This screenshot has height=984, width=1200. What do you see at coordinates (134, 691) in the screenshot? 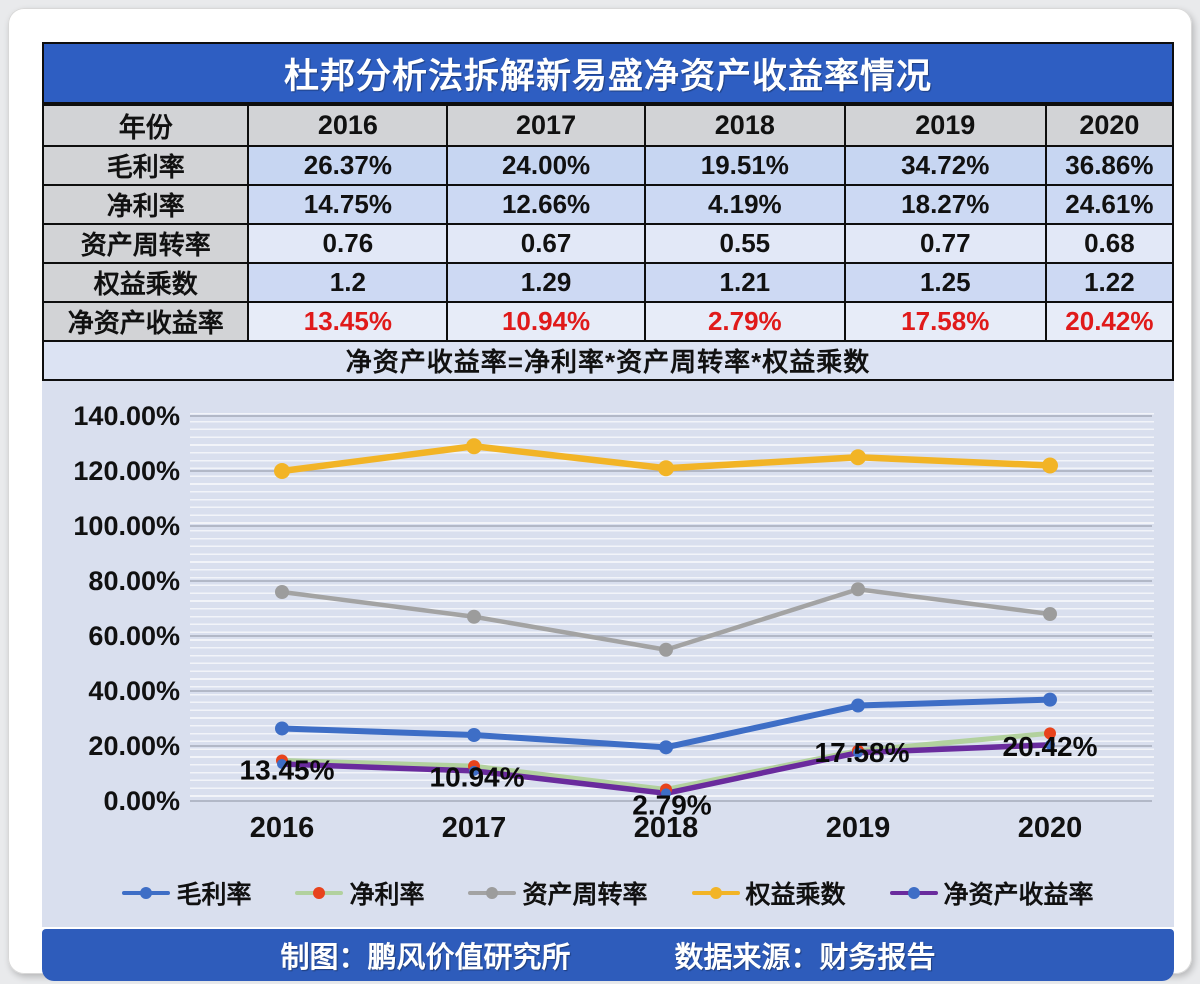
I see `chart-y-axis-label: 40.00%` at bounding box center [134, 691].